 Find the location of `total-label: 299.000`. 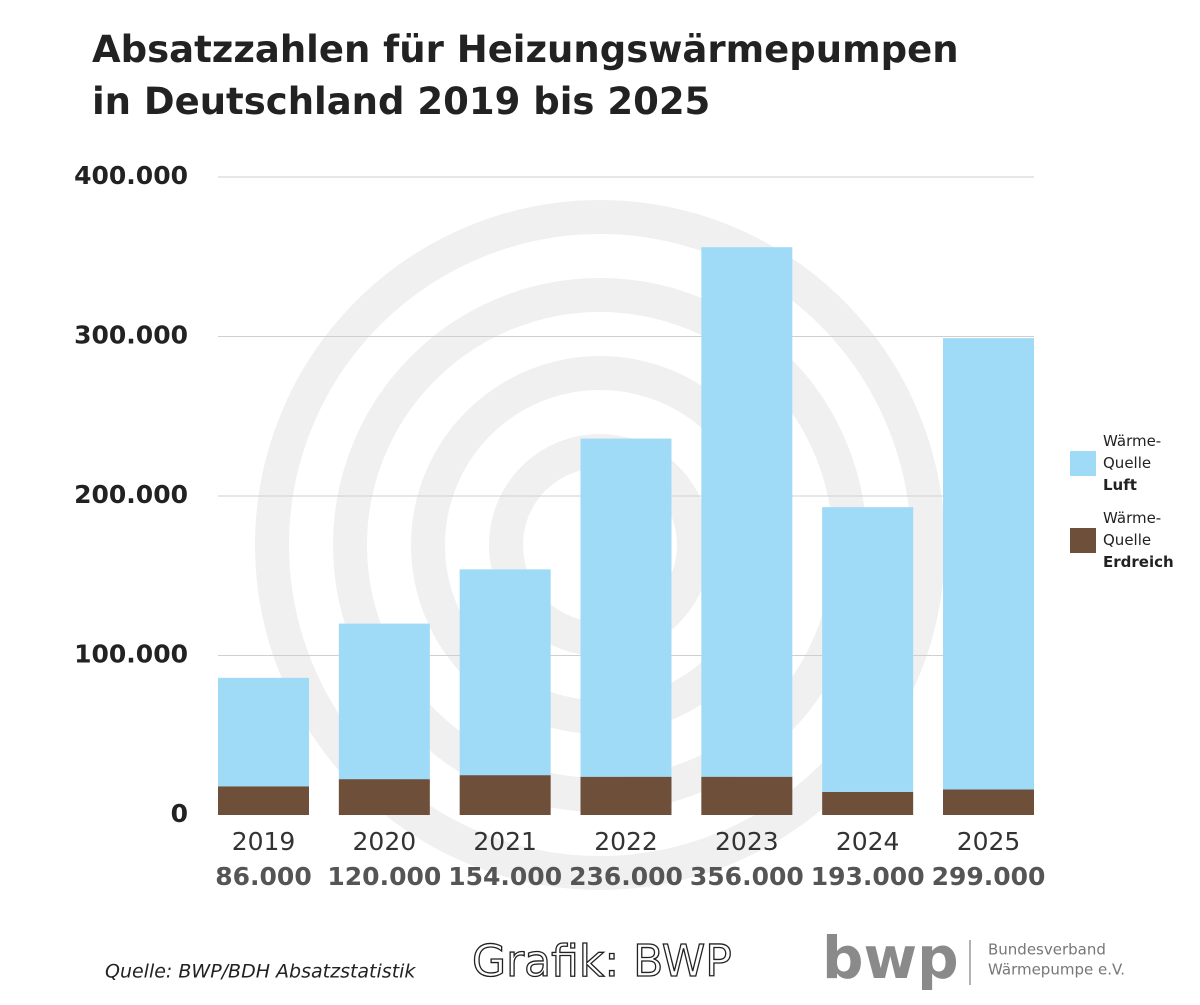

total-label: 299.000 is located at coordinates (989, 876).